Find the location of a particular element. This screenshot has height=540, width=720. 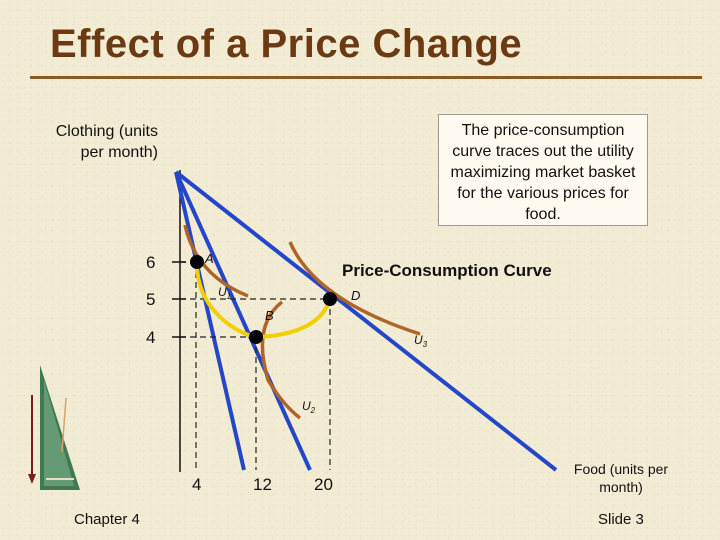

price-consumption-curve-label: Price-Consumption Curve is located at coordinates (447, 270).